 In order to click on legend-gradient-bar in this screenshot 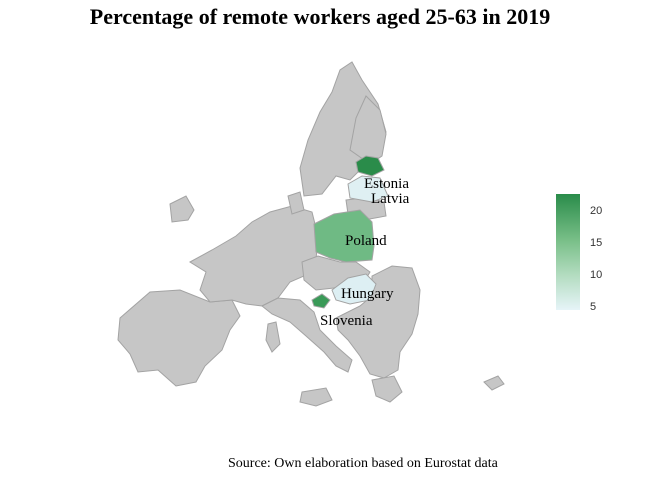, I will do `click(568, 252)`.